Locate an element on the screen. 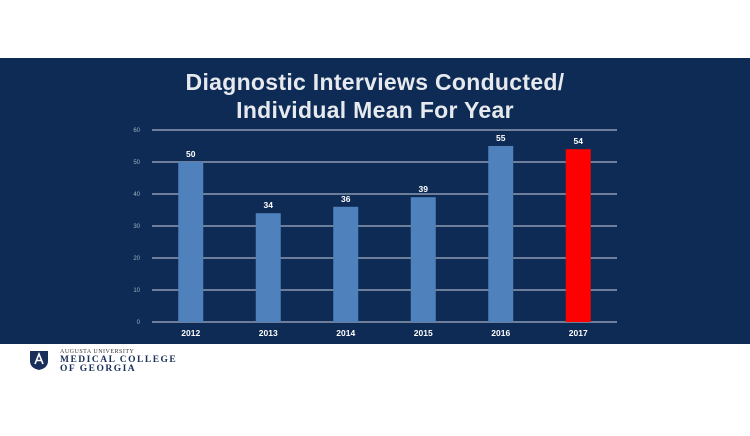  x-tick-label: 2014 is located at coordinates (345, 333).